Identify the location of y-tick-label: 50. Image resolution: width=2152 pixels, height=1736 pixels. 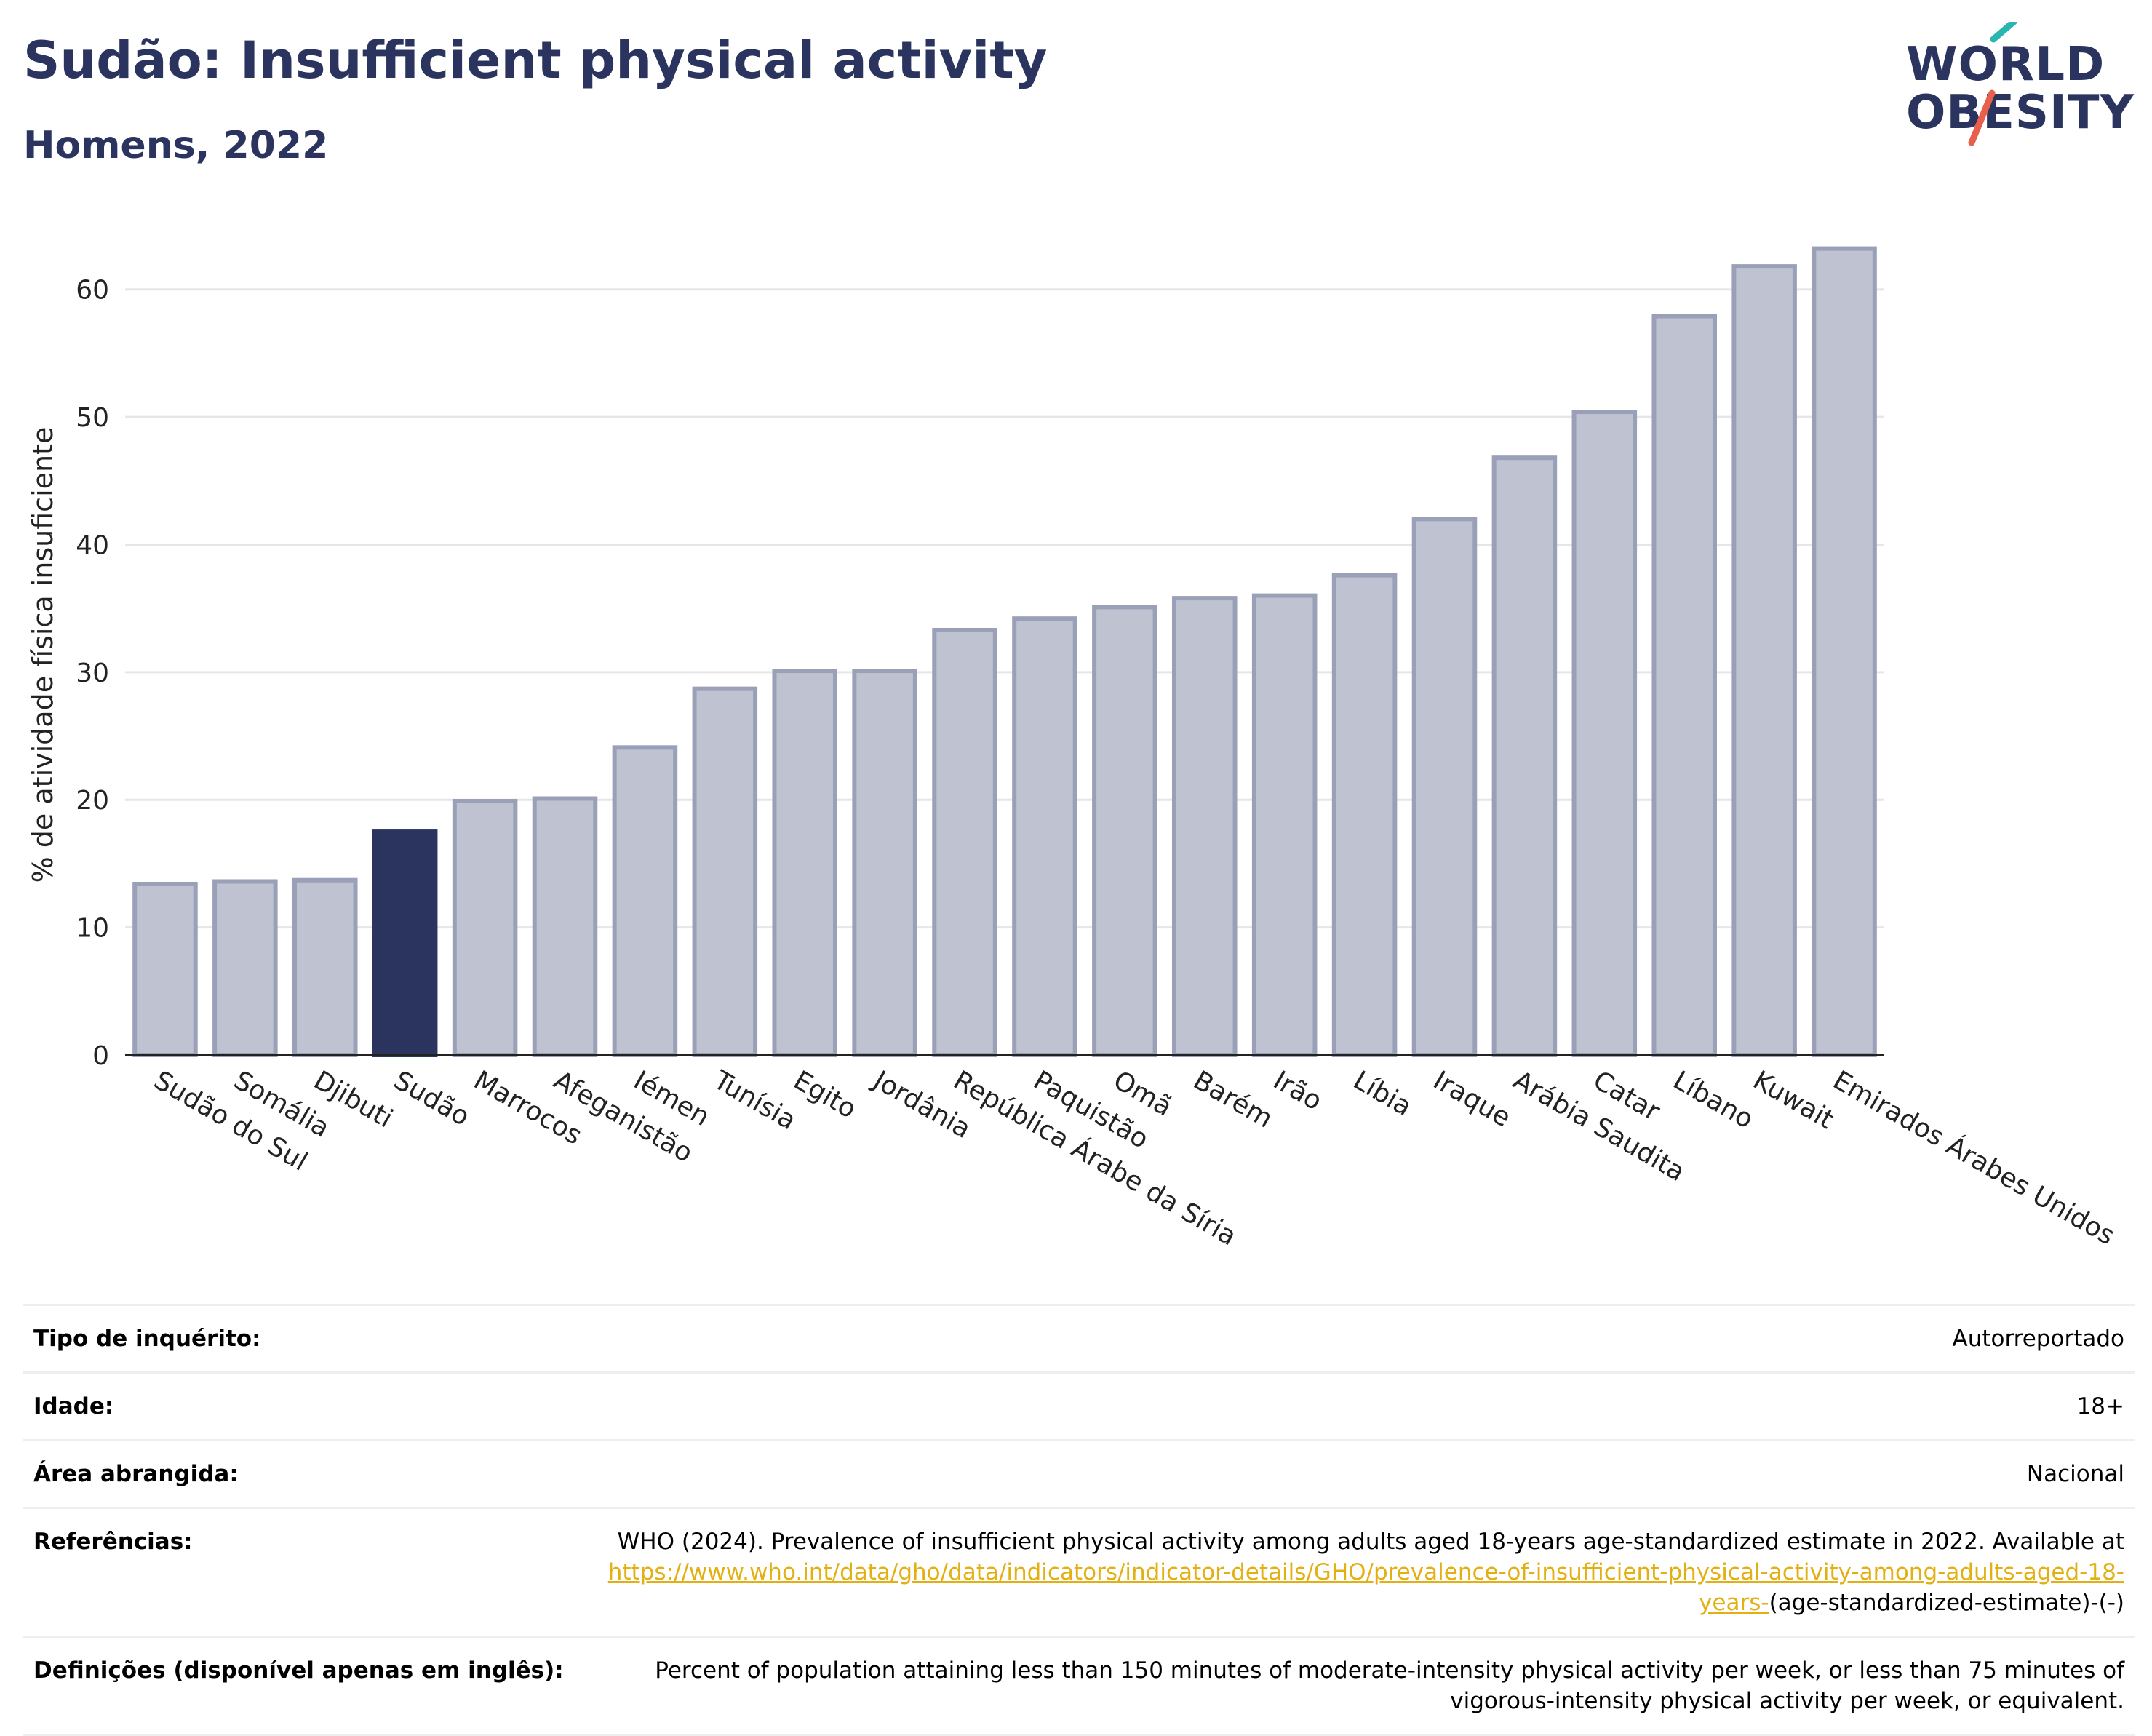
(93, 418).